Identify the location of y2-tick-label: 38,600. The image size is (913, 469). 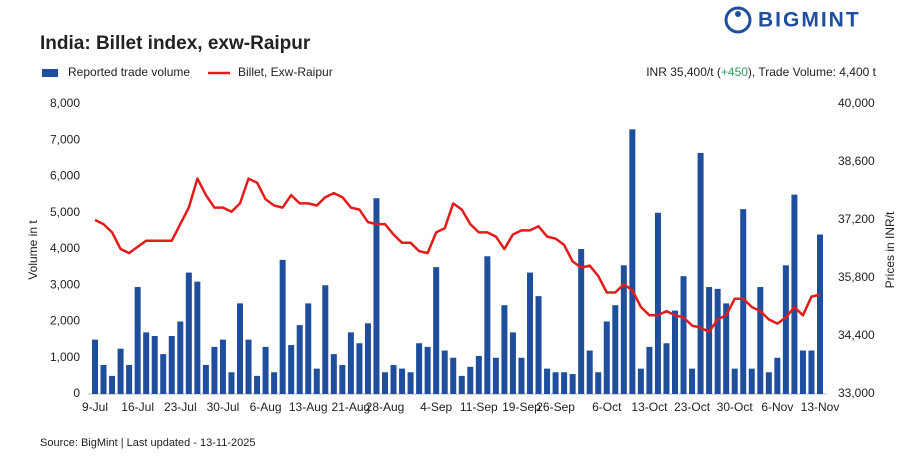
(856, 161).